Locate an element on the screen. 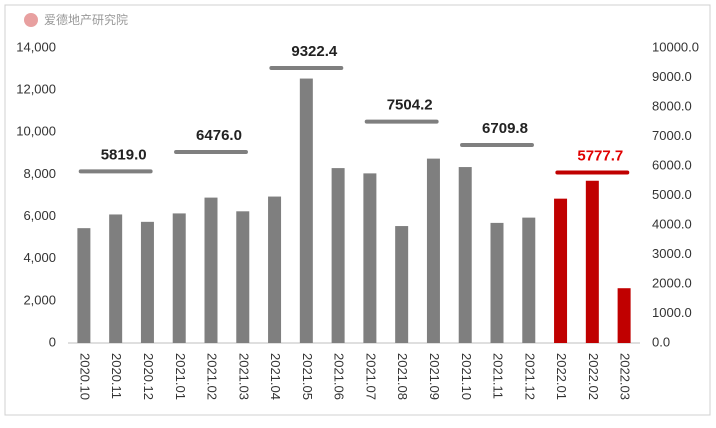 This screenshot has height=428, width=716. average-label: 5819.0 is located at coordinates (124, 154).